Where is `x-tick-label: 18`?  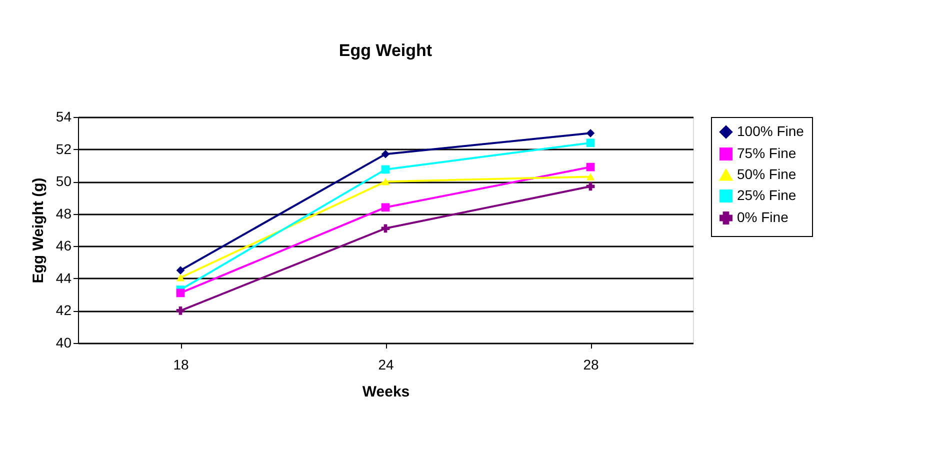 x-tick-label: 18 is located at coordinates (181, 364).